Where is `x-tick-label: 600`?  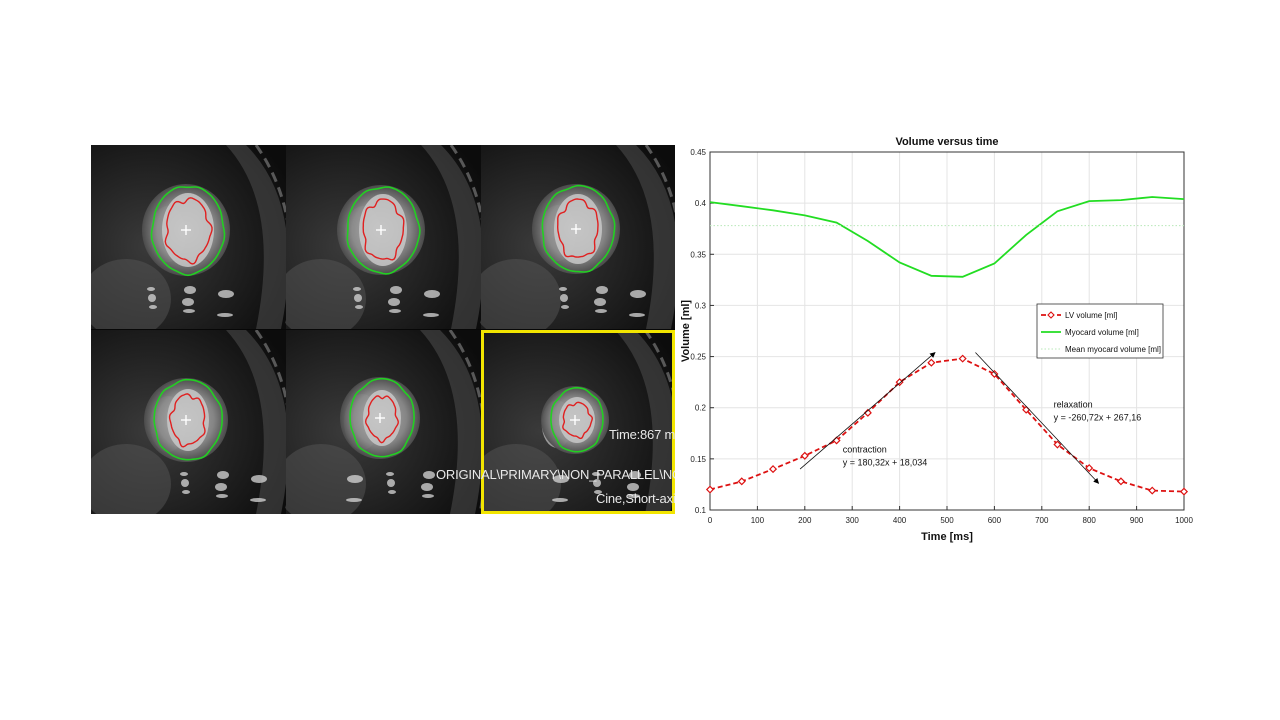
x-tick-label: 600 is located at coordinates (995, 520).